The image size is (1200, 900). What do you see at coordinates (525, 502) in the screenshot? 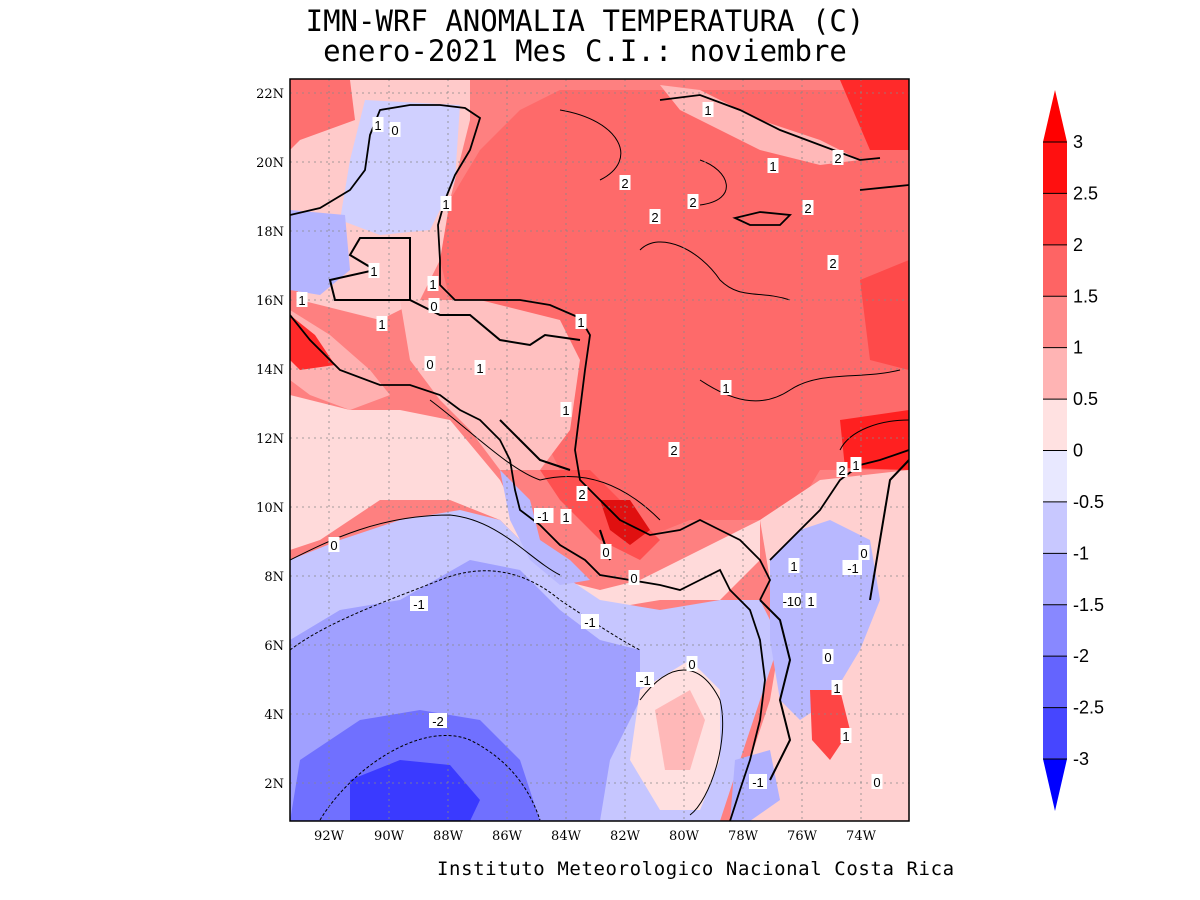
I see `field-pacific-mild-band` at bounding box center [525, 502].